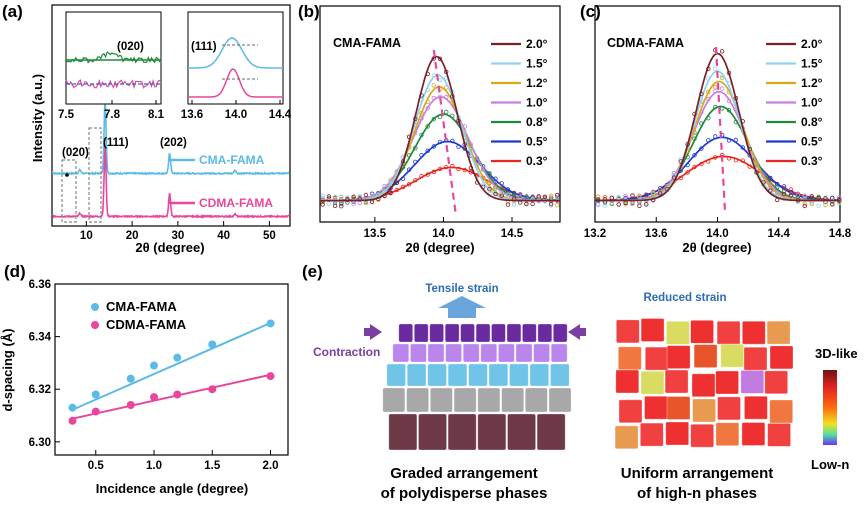  Describe the element at coordinates (236, 203) in the screenshot. I see `legend-label-cdma: CDMA-FAMA` at that location.